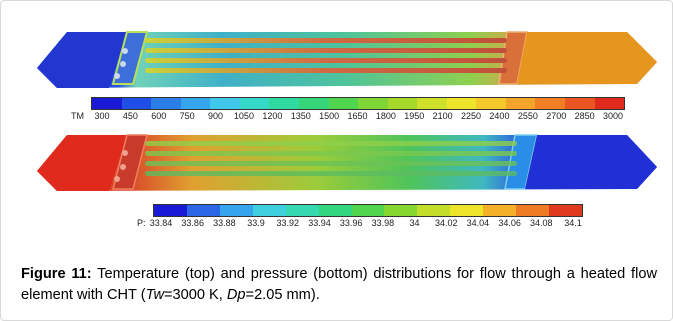 This screenshot has height=321, width=673. What do you see at coordinates (573, 223) in the screenshot?
I see `pressure-scale-tick: 34.1` at bounding box center [573, 223].